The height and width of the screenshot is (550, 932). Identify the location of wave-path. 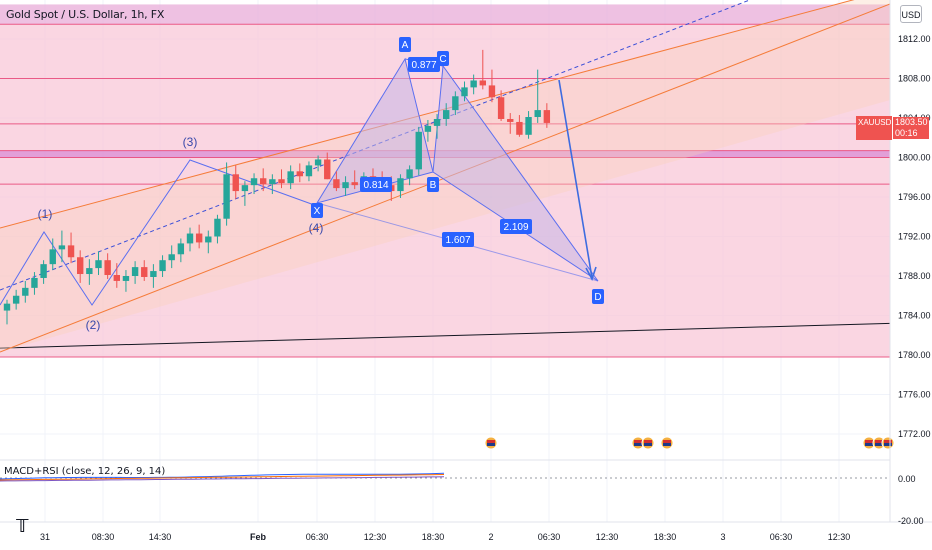
(159, 232).